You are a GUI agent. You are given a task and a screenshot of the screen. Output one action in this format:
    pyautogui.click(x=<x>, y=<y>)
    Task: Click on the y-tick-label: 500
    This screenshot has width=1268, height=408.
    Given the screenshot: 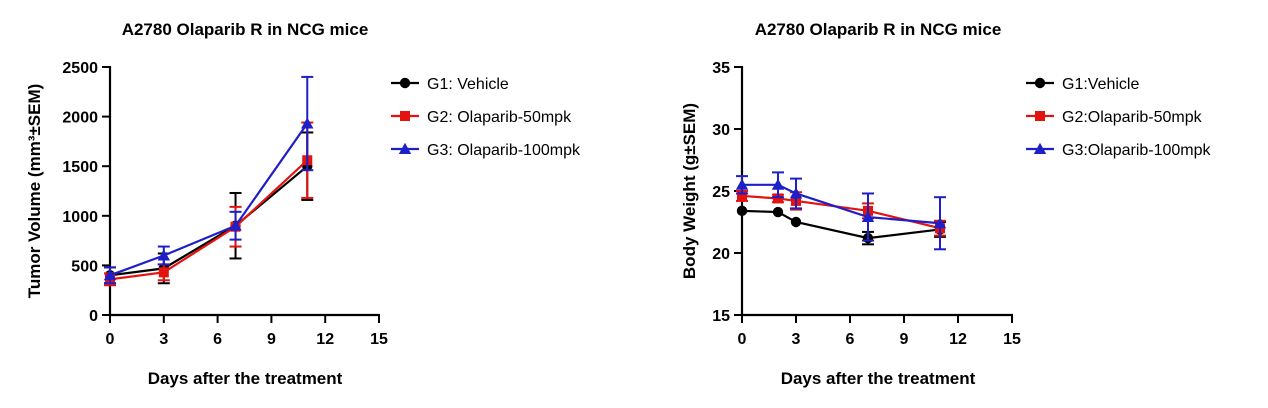 What is the action you would take?
    pyautogui.click(x=84, y=266)
    